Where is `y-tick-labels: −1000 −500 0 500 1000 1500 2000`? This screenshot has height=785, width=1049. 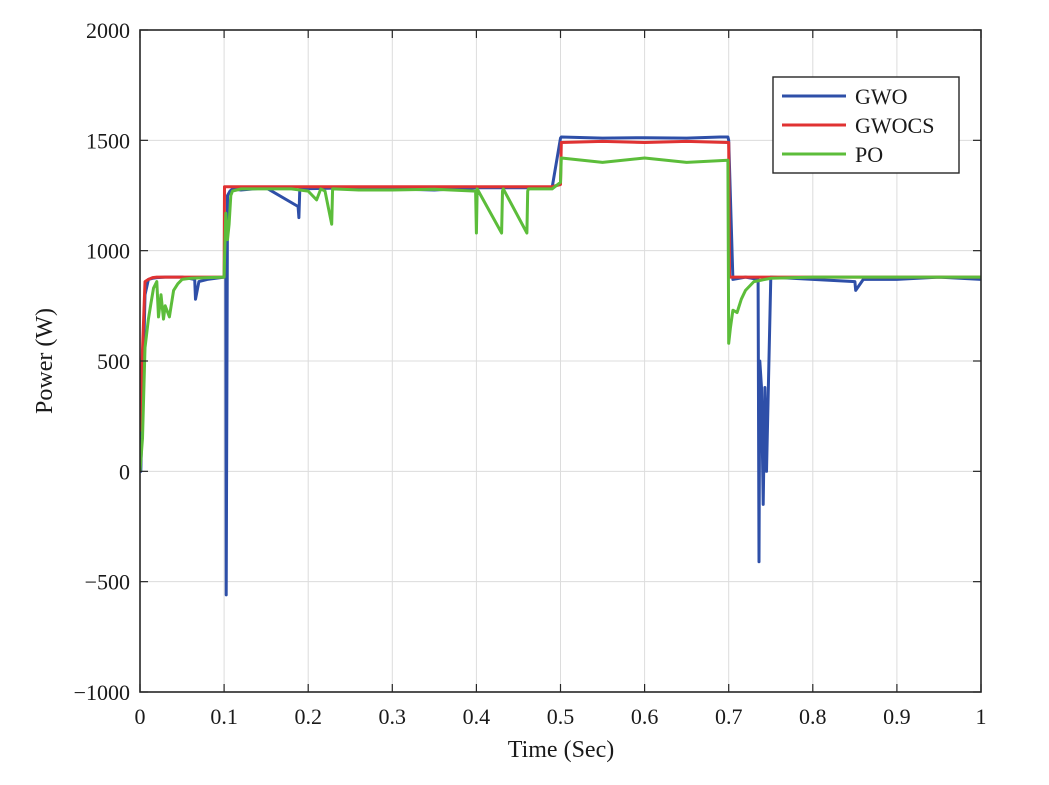 y-tick-labels: −1000 −500 0 500 1000 1500 2000 is located at coordinates (102, 361).